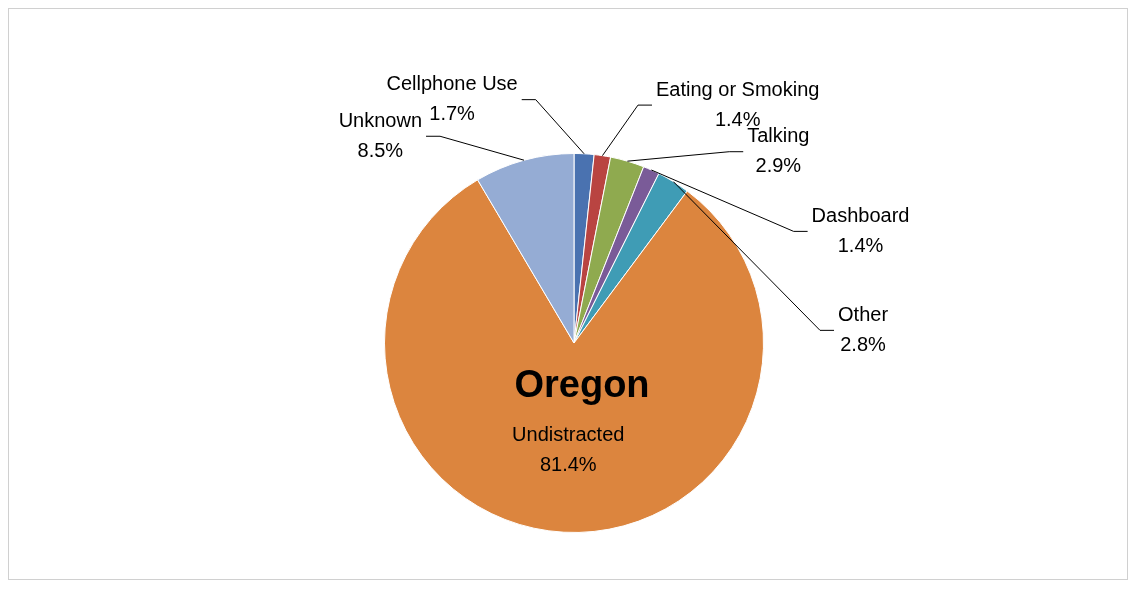  Describe the element at coordinates (860, 244) in the screenshot. I see `data-label: 1.4%` at that location.